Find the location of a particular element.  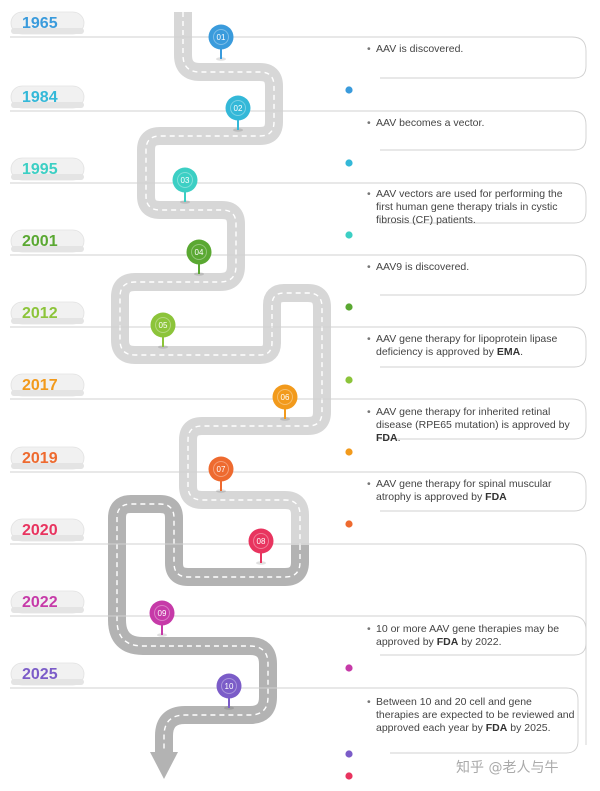

approving-agency: EMA is located at coordinates (508, 352).